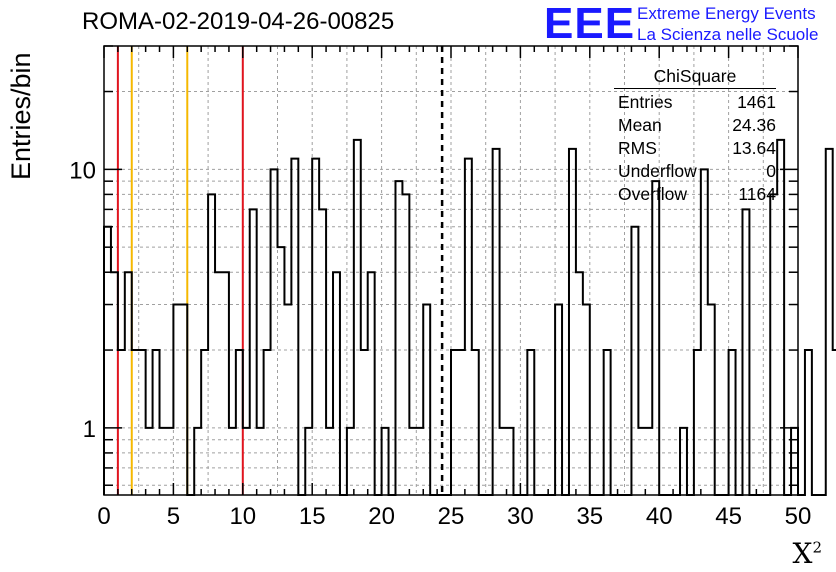 The height and width of the screenshot is (572, 836). I want to click on y-axis-label: Entries/bin, so click(21, 116).